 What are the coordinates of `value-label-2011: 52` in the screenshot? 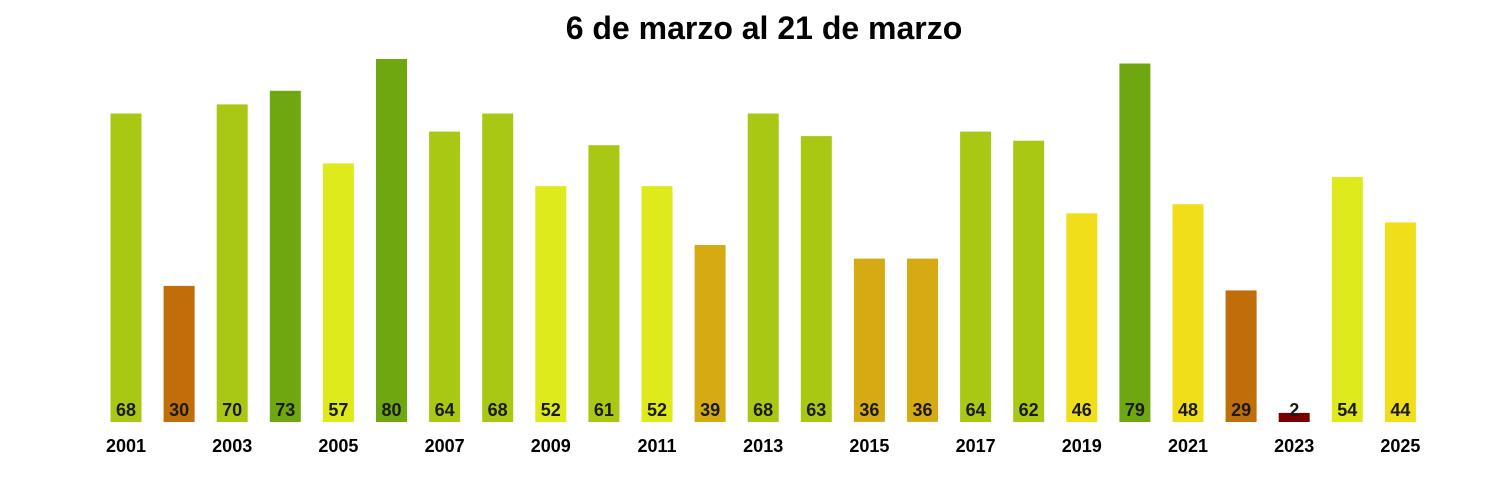 It's located at (657, 410).